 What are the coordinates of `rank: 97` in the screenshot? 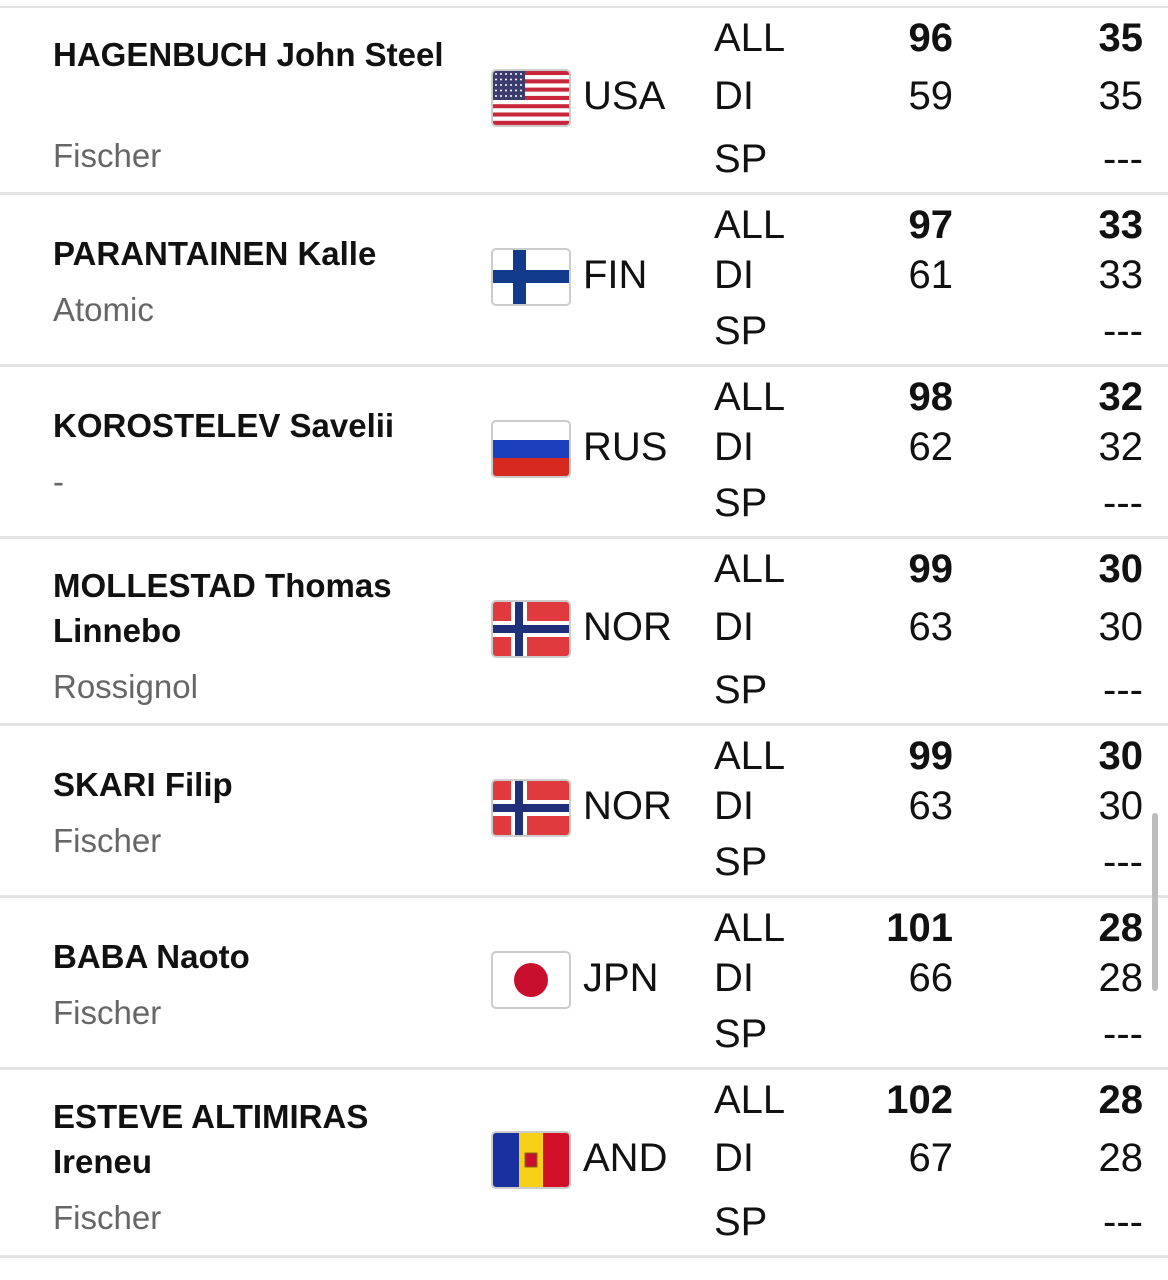 It's located at (931, 225).